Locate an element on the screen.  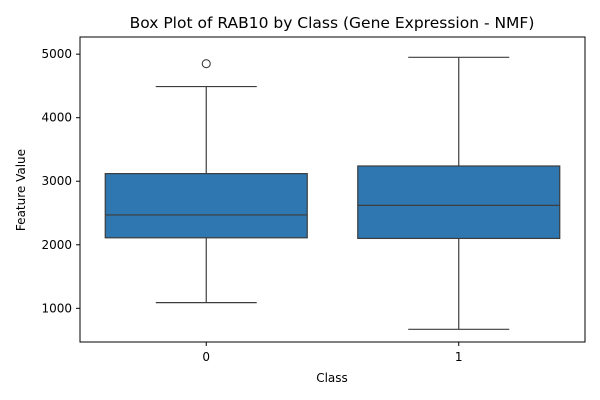
y-tick-label: 5000 is located at coordinates (56, 54).